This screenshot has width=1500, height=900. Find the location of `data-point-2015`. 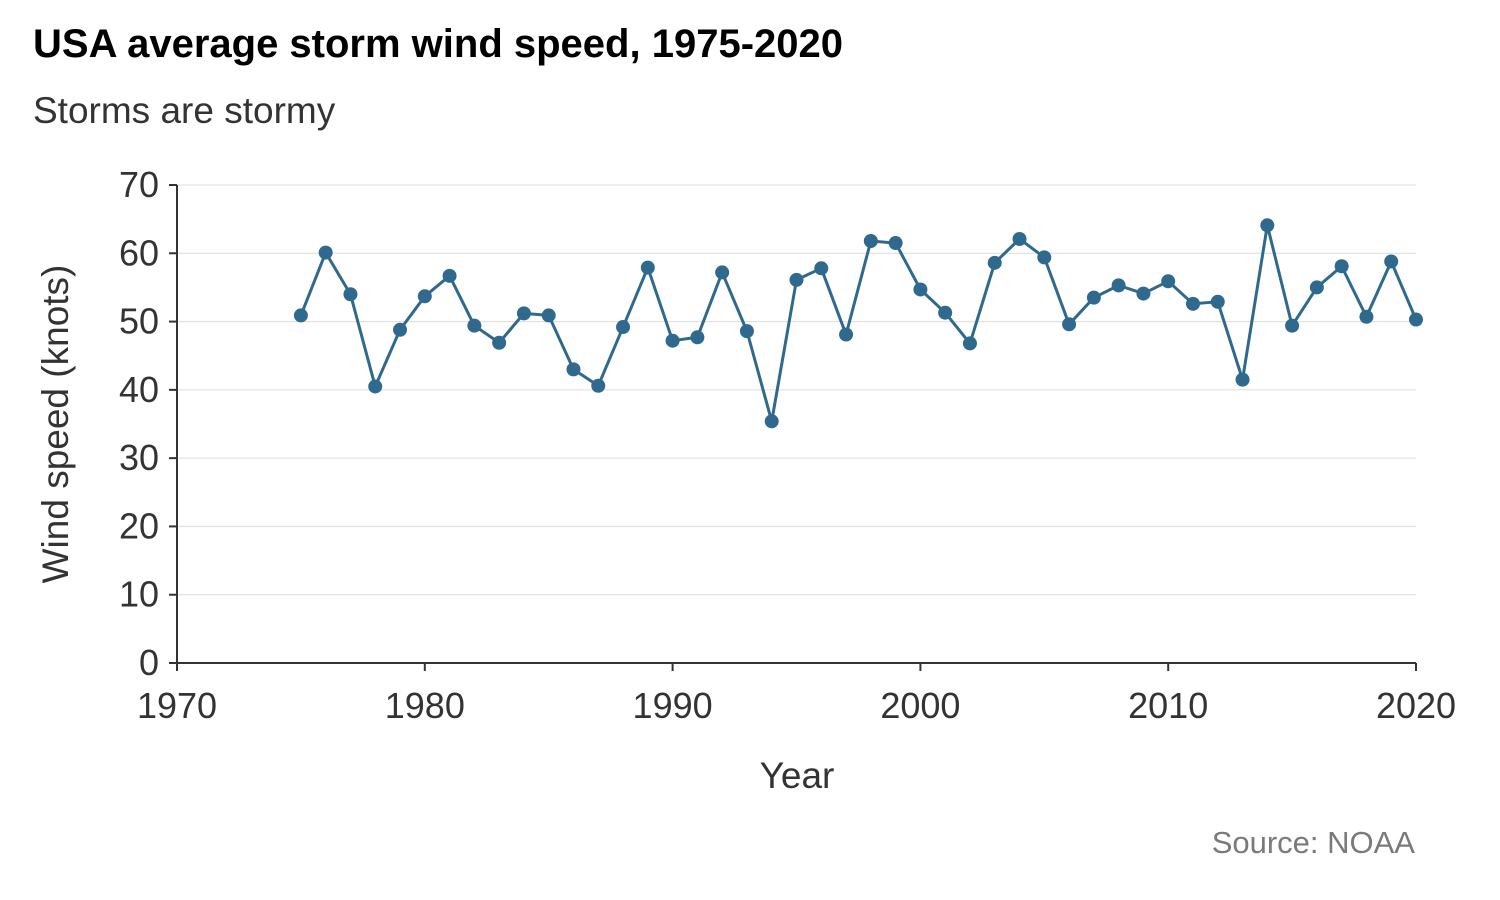

data-point-2015 is located at coordinates (1292, 325).